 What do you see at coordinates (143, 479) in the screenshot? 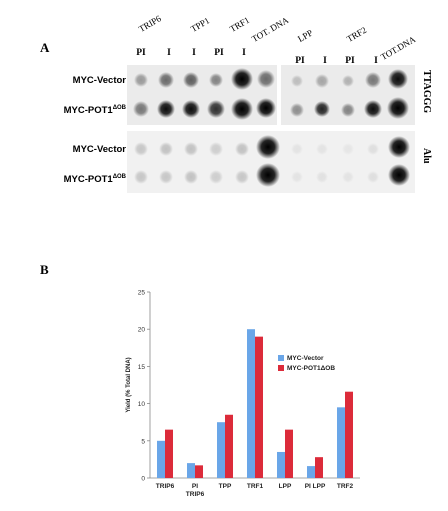
I see `y-tick-label: 0` at bounding box center [143, 479].